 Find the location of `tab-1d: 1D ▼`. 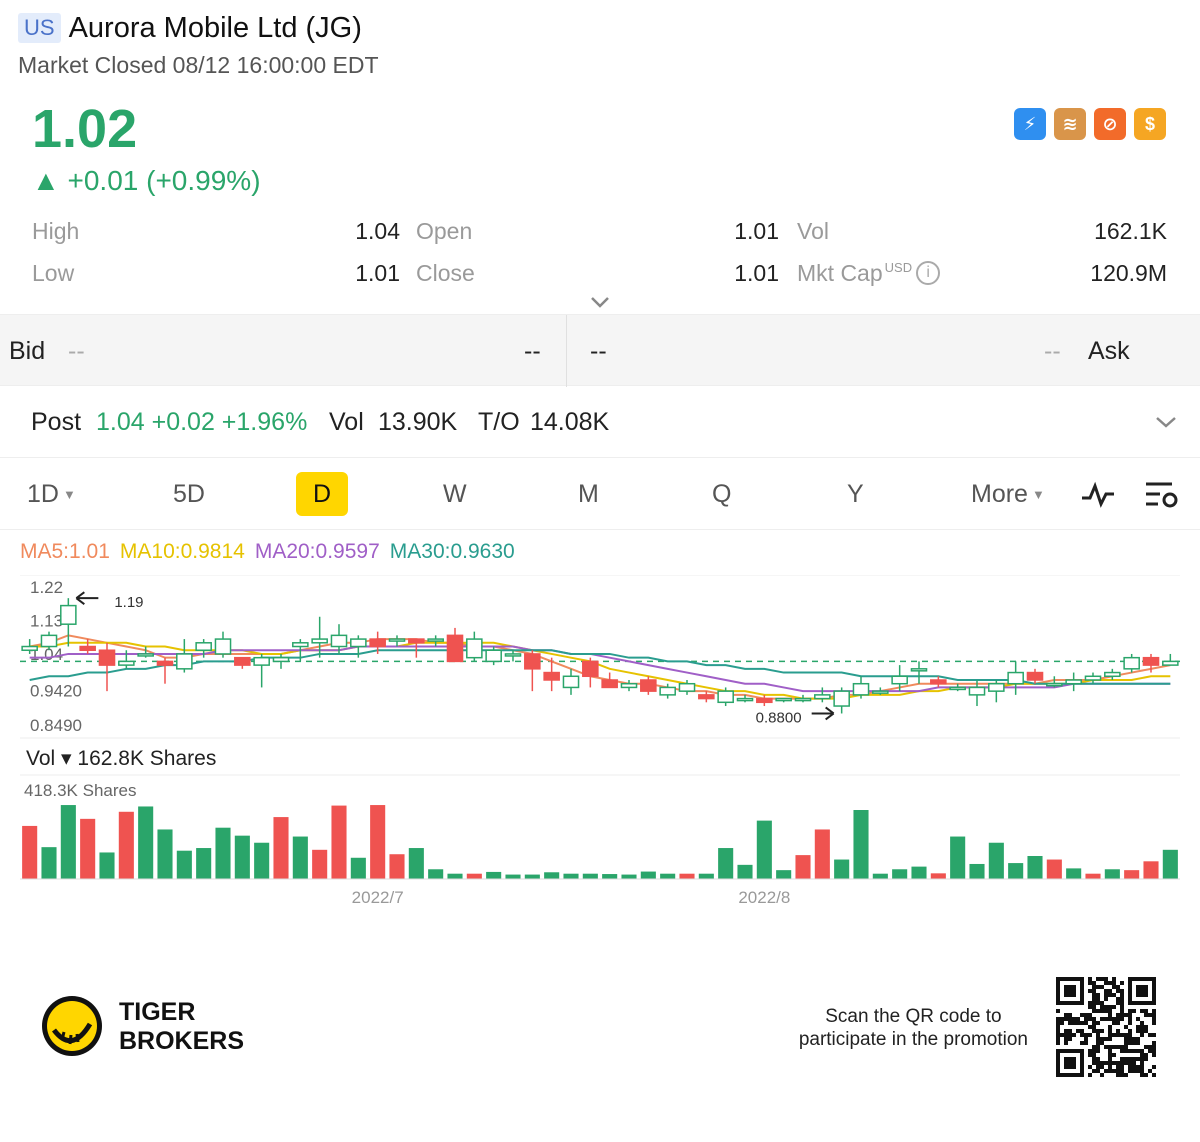

tab-1d: 1D ▼ is located at coordinates (51, 493).